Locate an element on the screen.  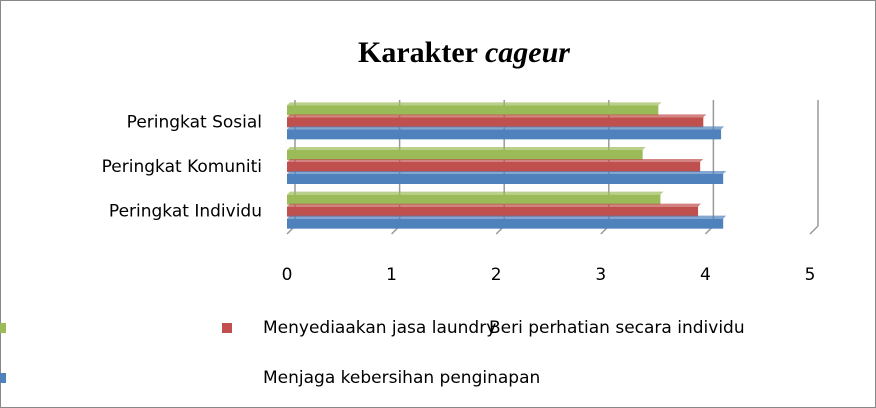
legend-label: Beri perhatian secara individu is located at coordinates (617, 328).